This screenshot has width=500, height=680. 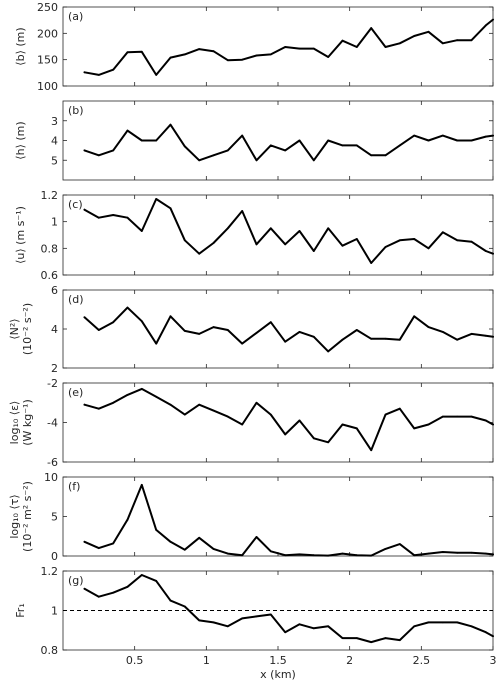 What do you see at coordinates (288, 231) in the screenshot?
I see `series-line-c` at bounding box center [288, 231].